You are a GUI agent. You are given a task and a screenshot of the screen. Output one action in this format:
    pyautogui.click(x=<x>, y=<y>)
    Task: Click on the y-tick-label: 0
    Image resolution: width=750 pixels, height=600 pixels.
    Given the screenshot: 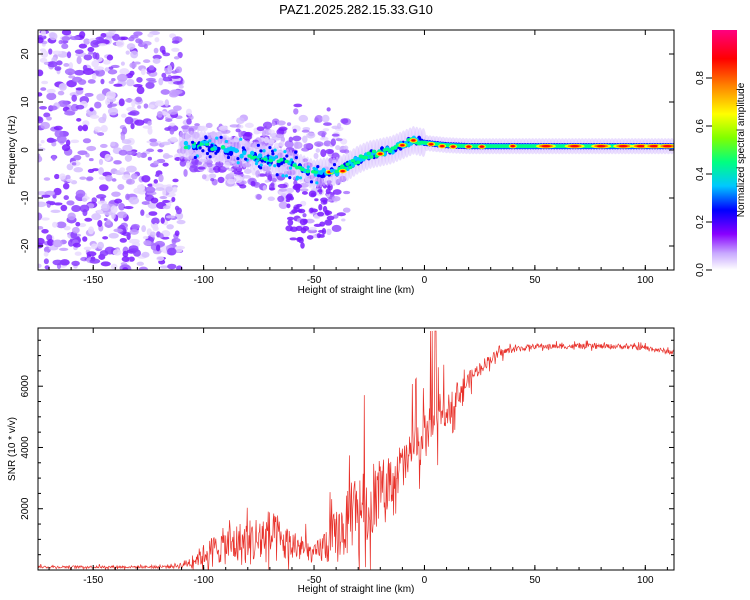 What is the action you would take?
    pyautogui.click(x=25, y=150)
    